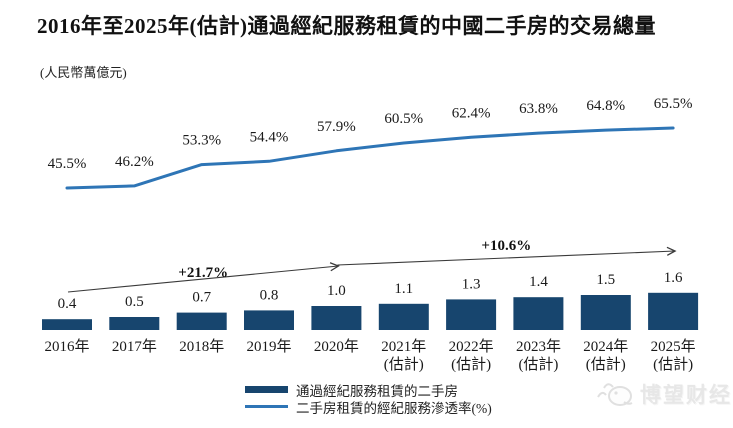 The width and height of the screenshot is (733, 428). What do you see at coordinates (377, 391) in the screenshot?
I see `legend-label: 通過經紀服務租賃的二手房` at bounding box center [377, 391].